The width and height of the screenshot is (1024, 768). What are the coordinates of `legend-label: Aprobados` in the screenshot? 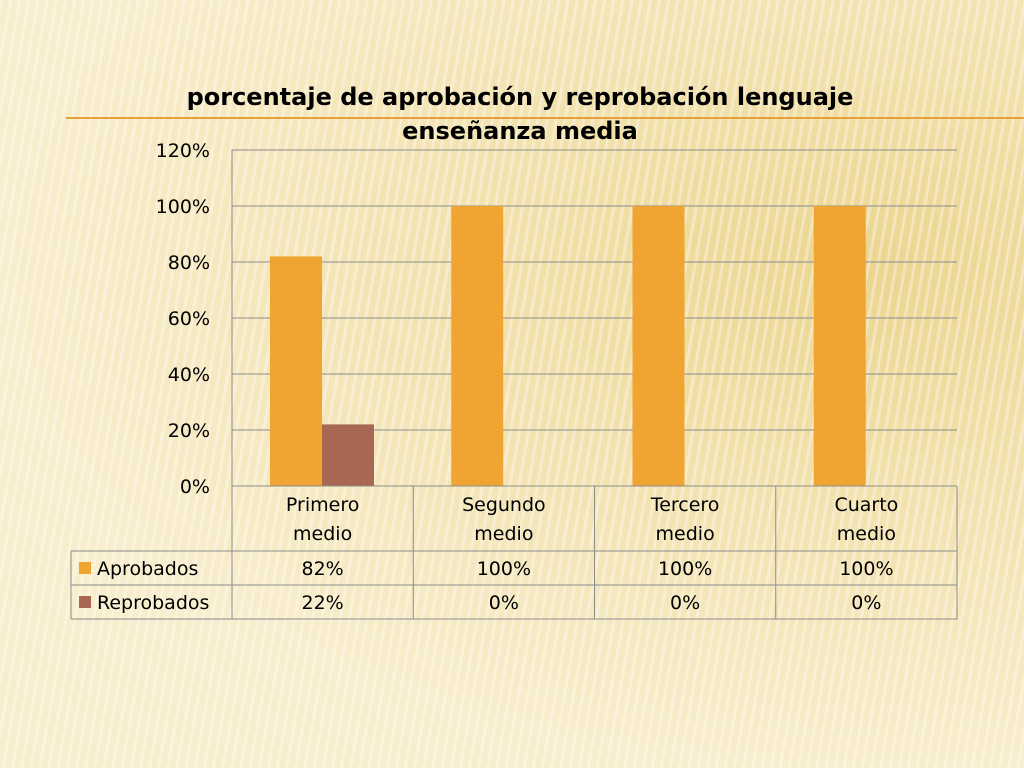 It's located at (147, 569).